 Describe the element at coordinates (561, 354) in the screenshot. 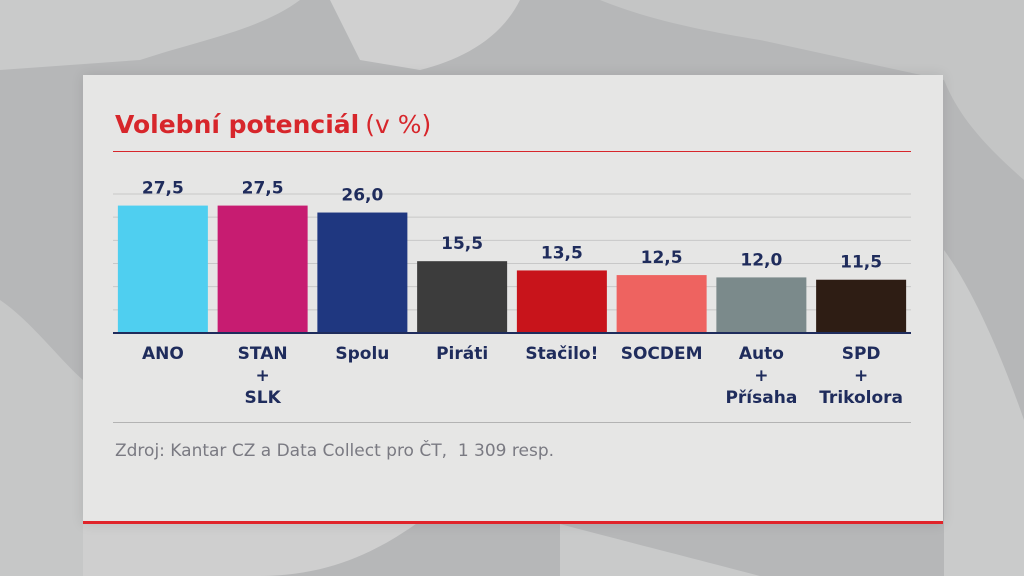

I see `category-label: Stačilo!` at that location.